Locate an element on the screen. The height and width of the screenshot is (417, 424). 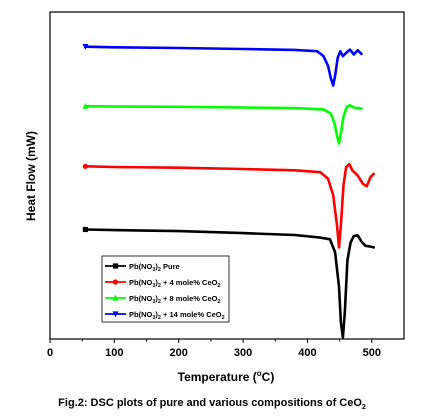
legend-label: Pb(NO3)2 + 4 mole% CeO2 is located at coordinates (175, 283).